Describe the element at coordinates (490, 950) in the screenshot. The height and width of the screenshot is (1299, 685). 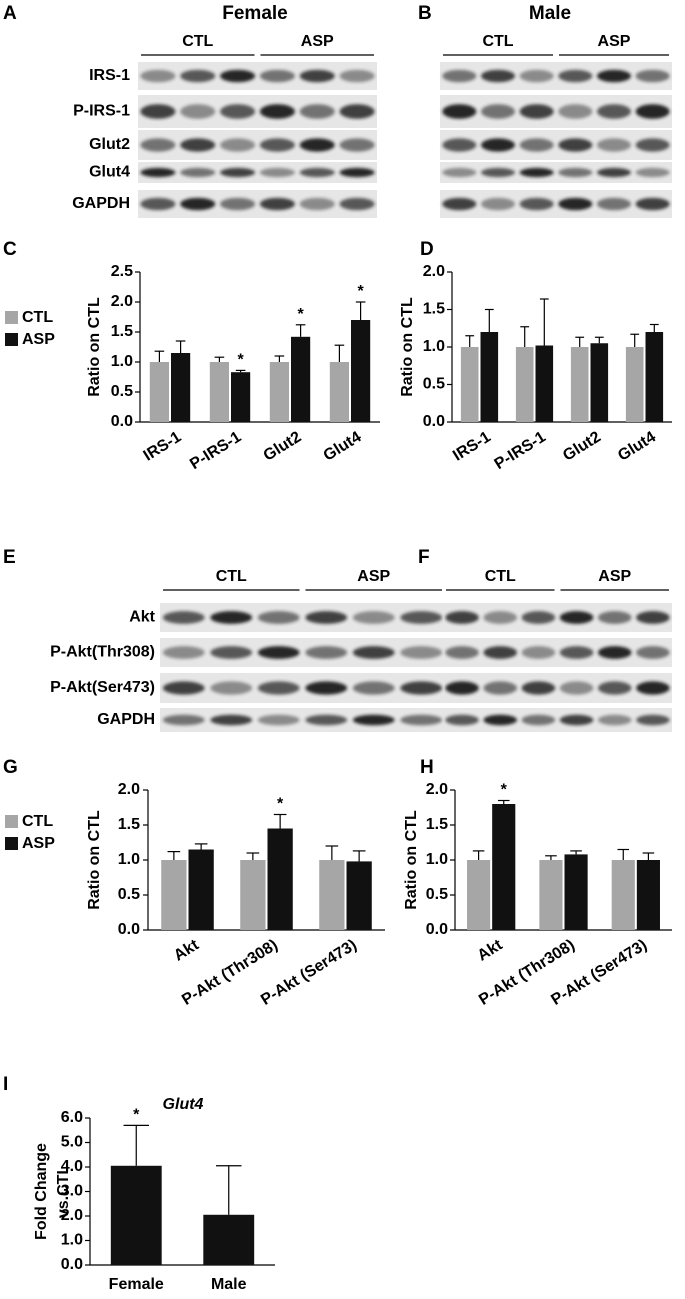
I see `x-tick-label: Akt` at that location.